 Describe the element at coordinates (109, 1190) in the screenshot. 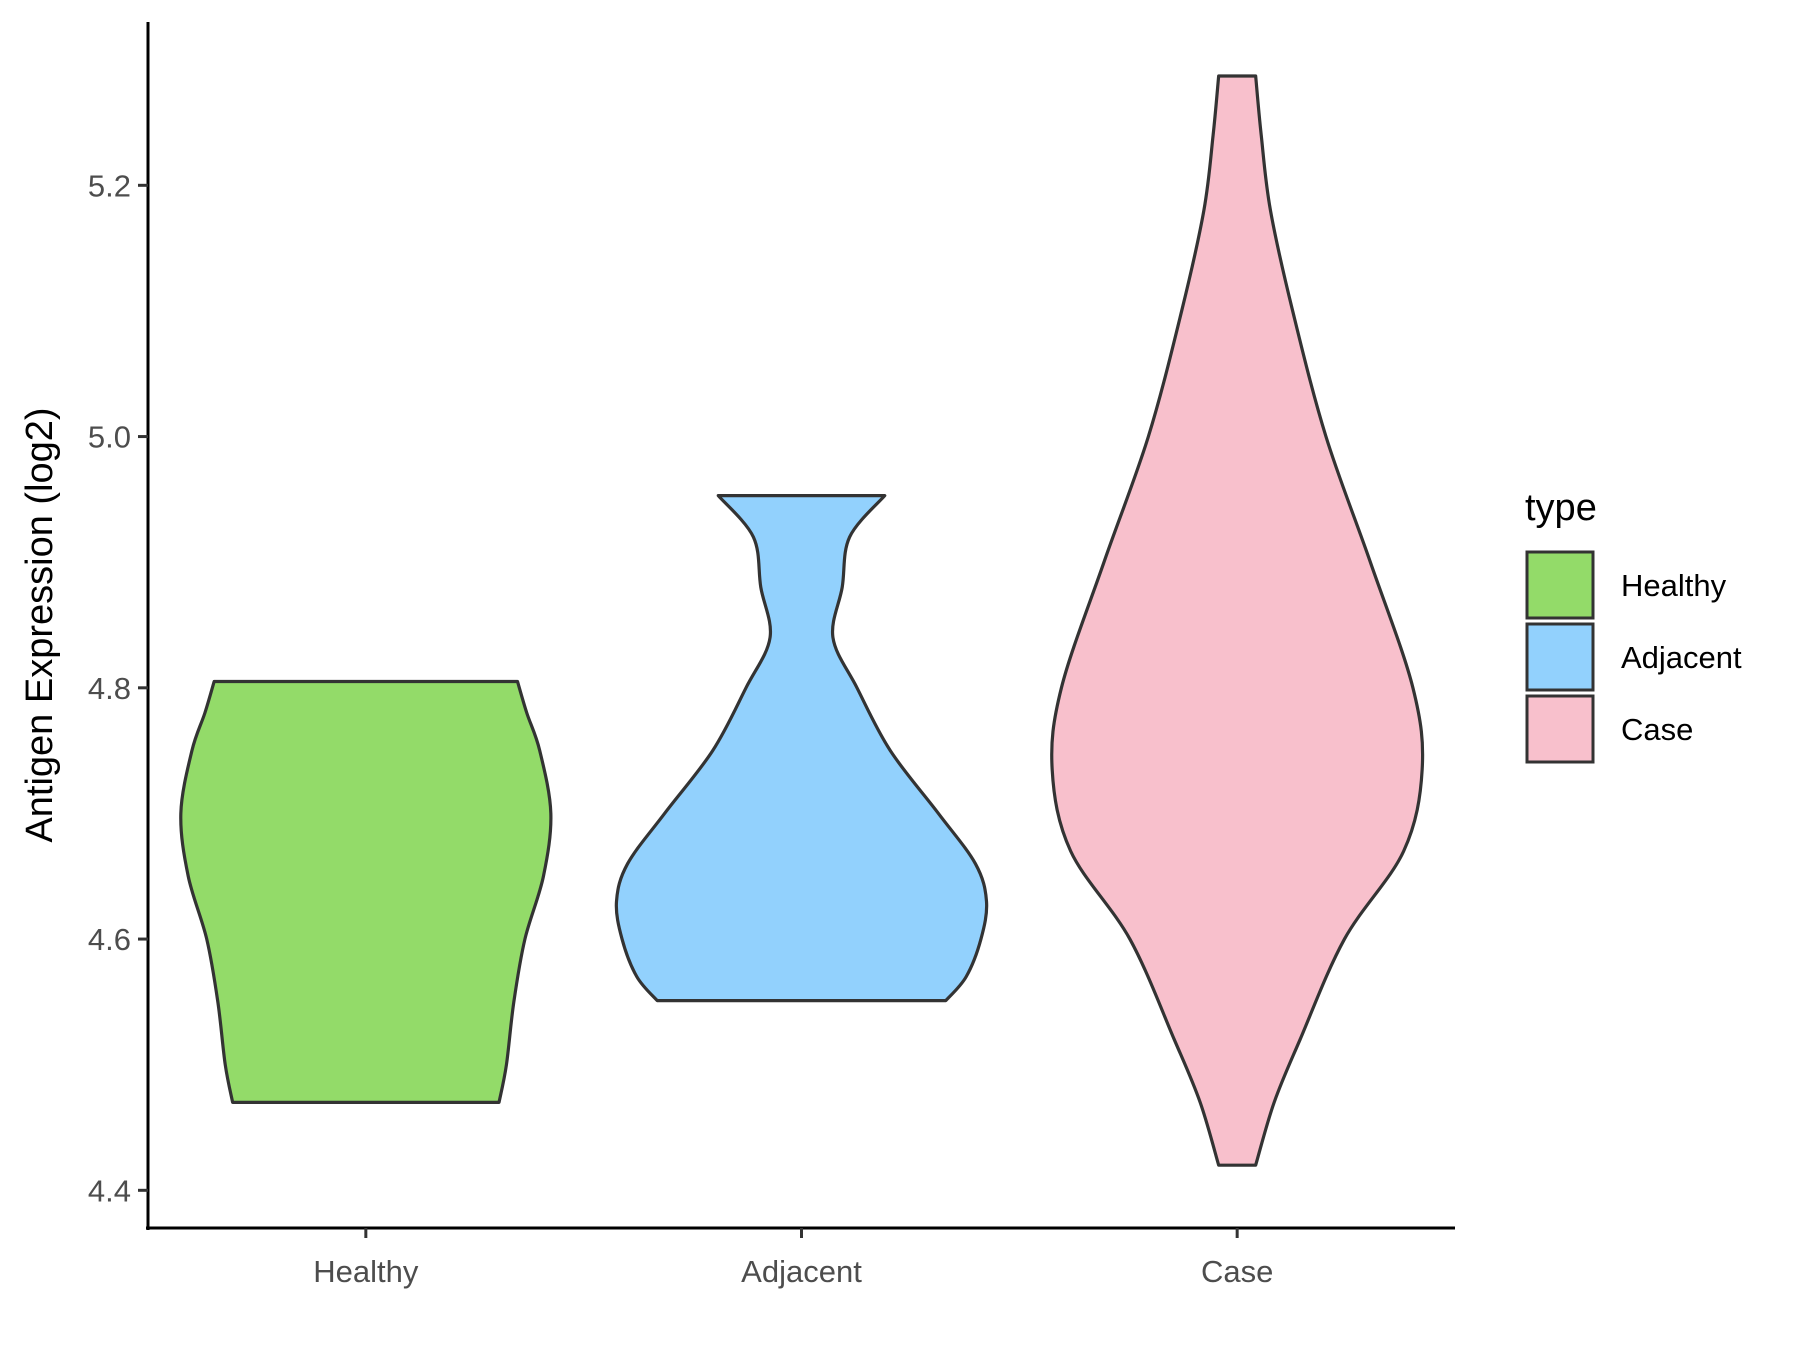

I see `y-tick-label: 4.4` at that location.